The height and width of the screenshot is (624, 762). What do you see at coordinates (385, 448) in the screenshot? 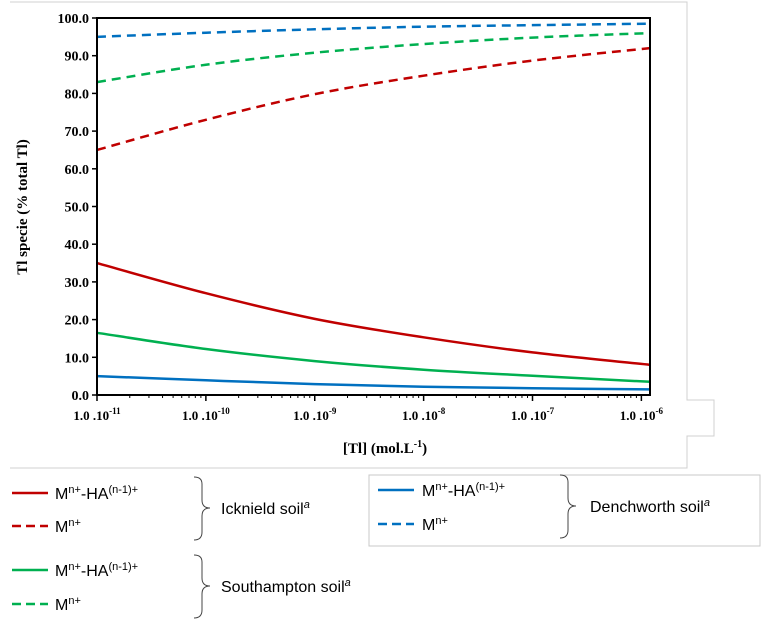
I see `x-axis-label: [Tl] (mol.L-1)` at bounding box center [385, 448].